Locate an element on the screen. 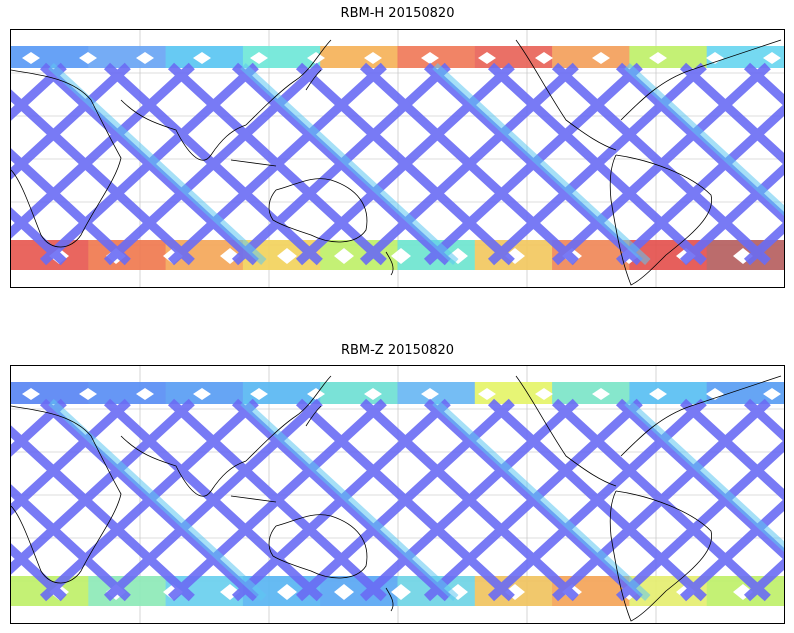  panel-title-rbm-z: RBM-Z 20150820 is located at coordinates (397, 350).